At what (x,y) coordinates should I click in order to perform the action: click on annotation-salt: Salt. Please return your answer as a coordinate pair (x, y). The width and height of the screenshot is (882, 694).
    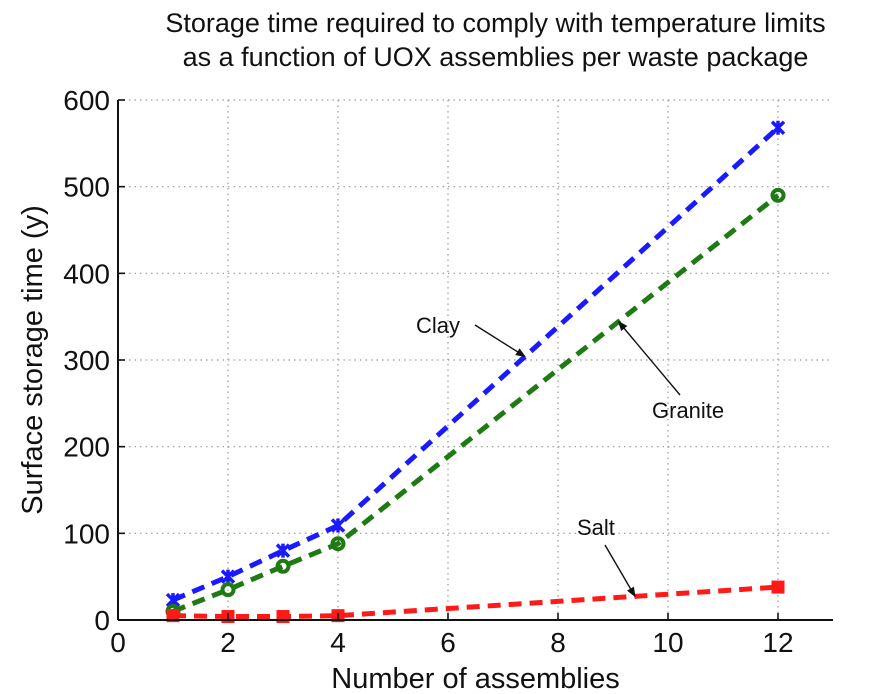
    Looking at the image, I should click on (596, 527).